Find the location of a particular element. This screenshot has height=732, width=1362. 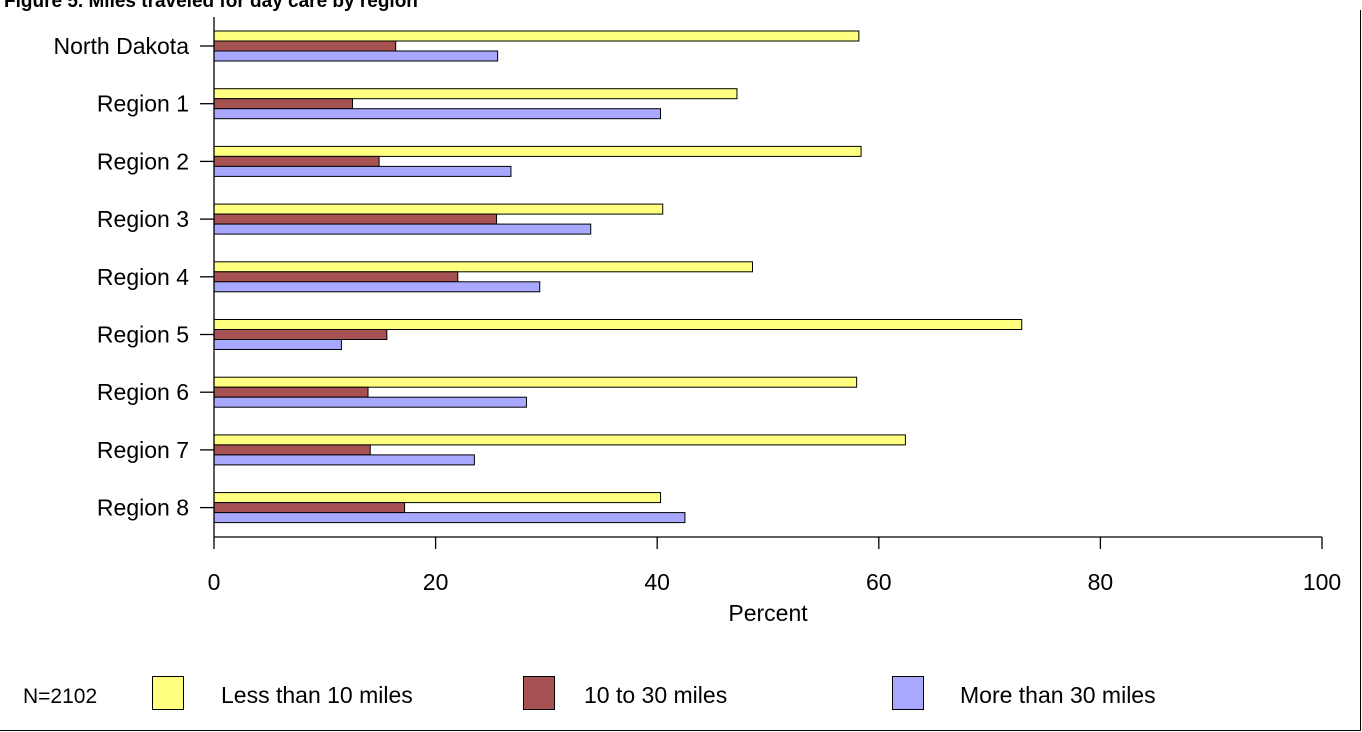

sample-size-note: N=2102 is located at coordinates (60, 696).